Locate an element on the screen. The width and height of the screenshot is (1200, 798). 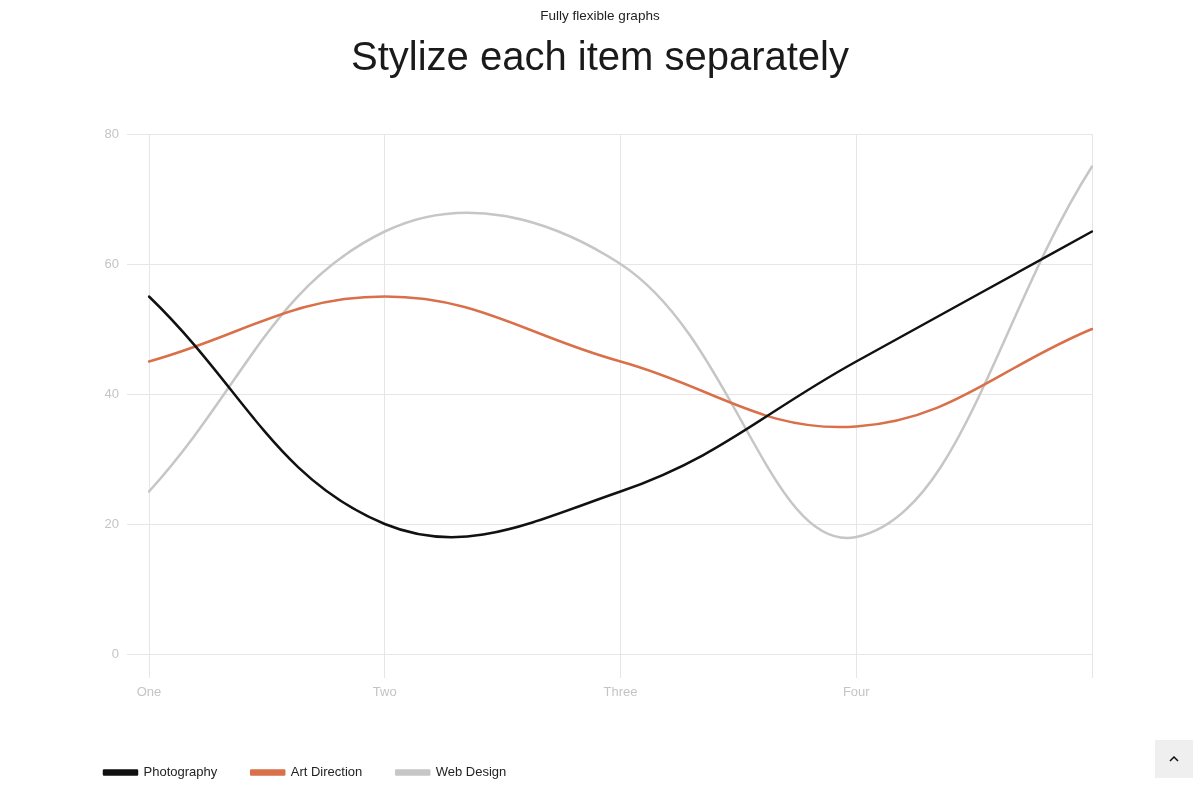
x-tick-label: One is located at coordinates (149, 692).